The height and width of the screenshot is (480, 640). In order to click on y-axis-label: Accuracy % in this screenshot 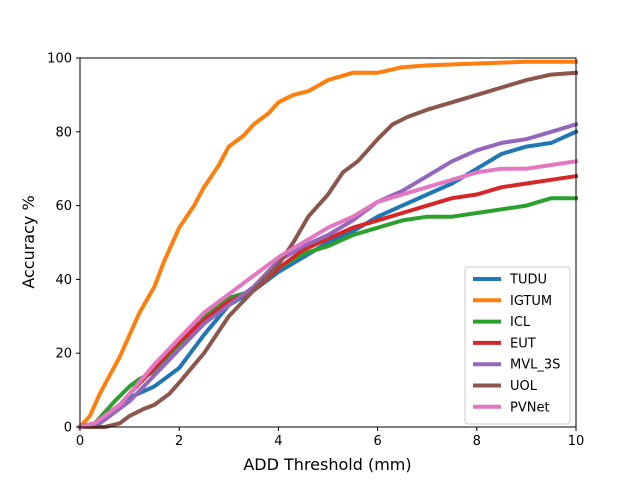, I will do `click(28, 241)`.